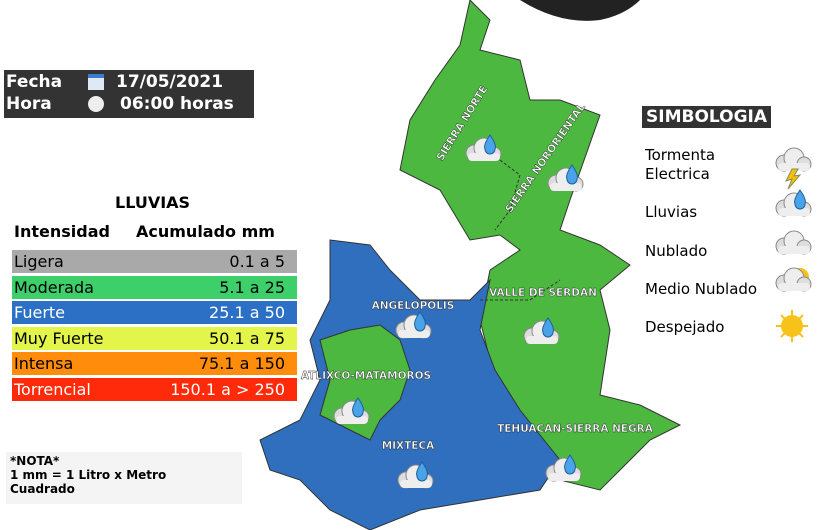  What do you see at coordinates (62, 231) in the screenshot?
I see `column-header: Intensidad` at bounding box center [62, 231].